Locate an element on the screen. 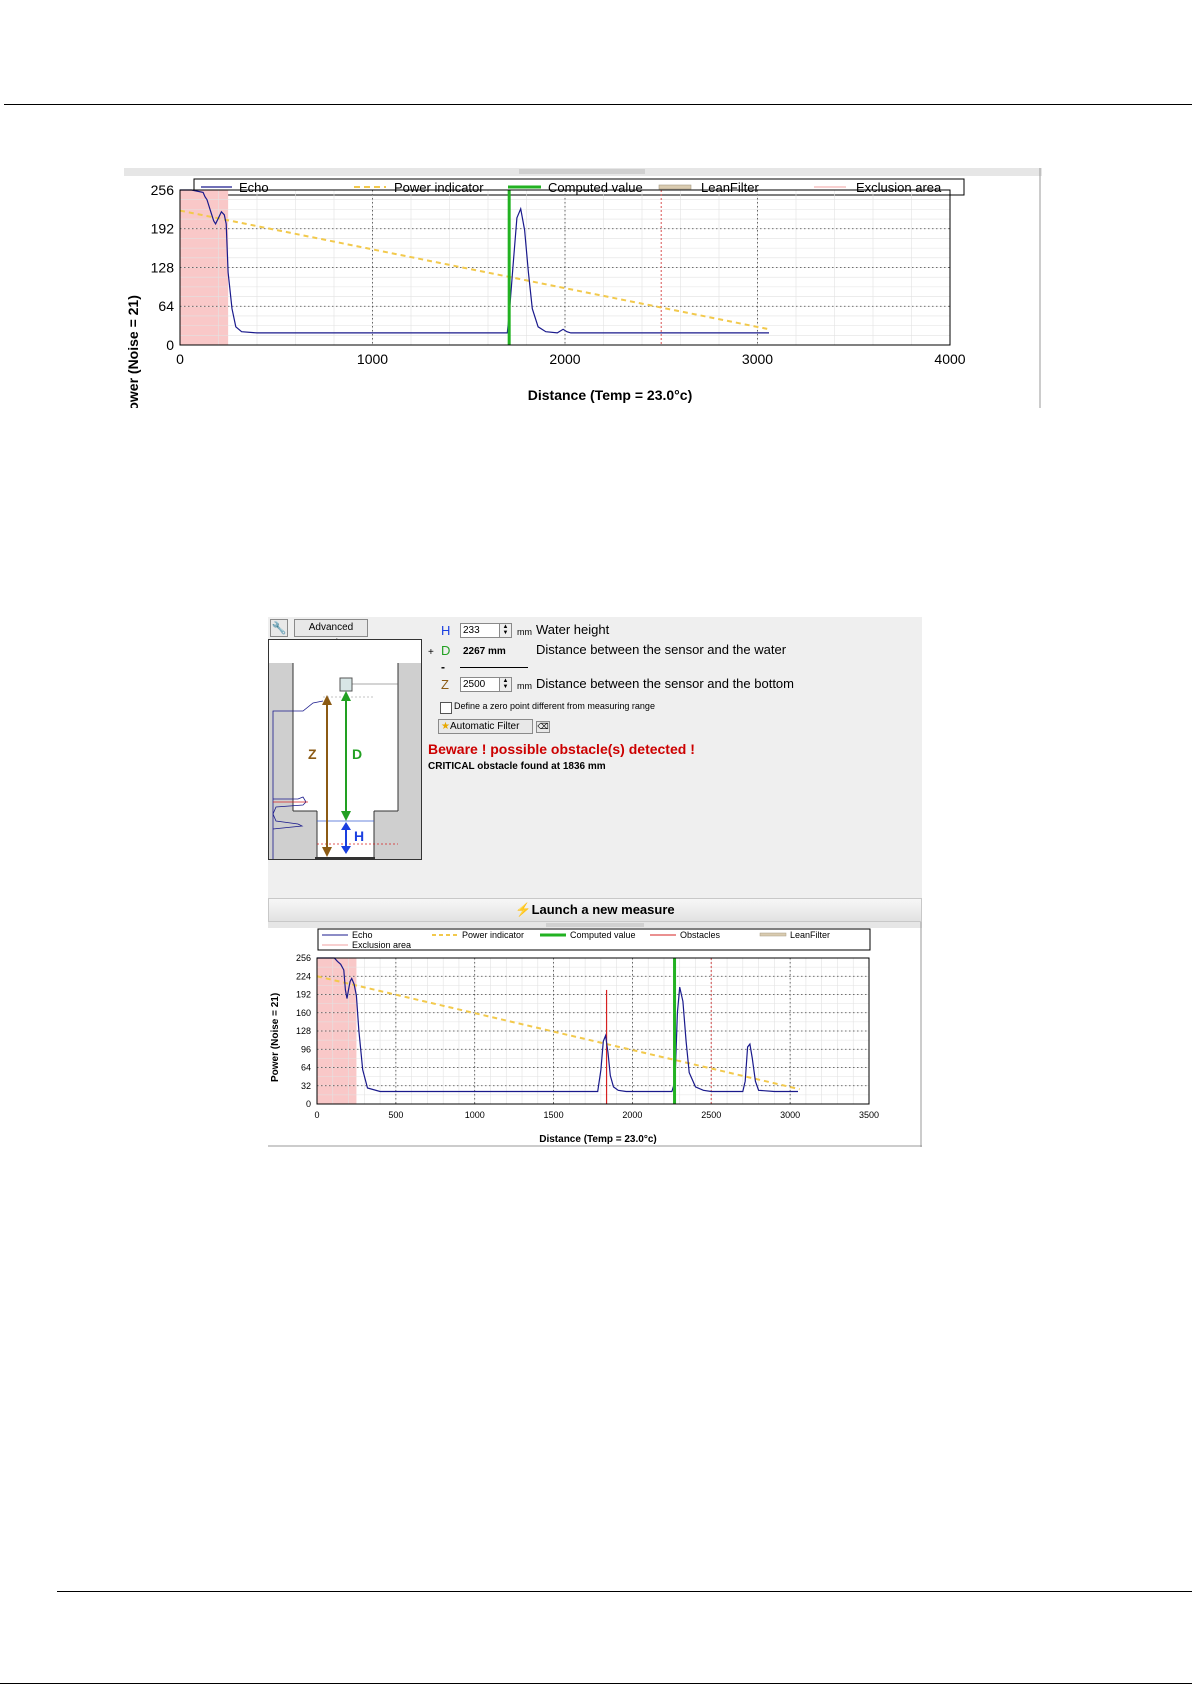 The height and width of the screenshot is (1685, 1192). plus-sign: + is located at coordinates (431, 652).